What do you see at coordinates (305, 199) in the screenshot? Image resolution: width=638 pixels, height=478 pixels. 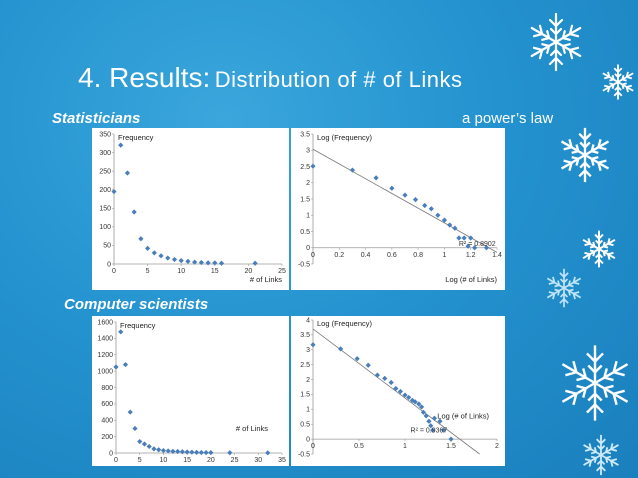 I see `y-tick-label: 1.5` at bounding box center [305, 199].